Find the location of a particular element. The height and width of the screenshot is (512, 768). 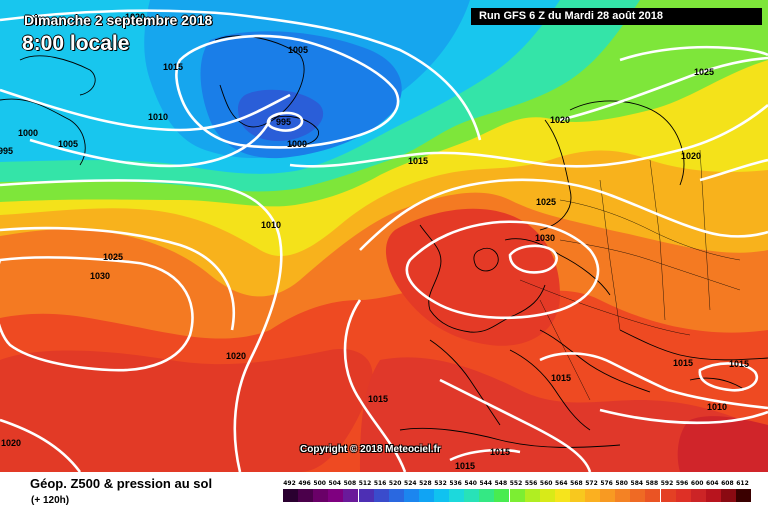

legend-value-label: 564 is located at coordinates (561, 483).